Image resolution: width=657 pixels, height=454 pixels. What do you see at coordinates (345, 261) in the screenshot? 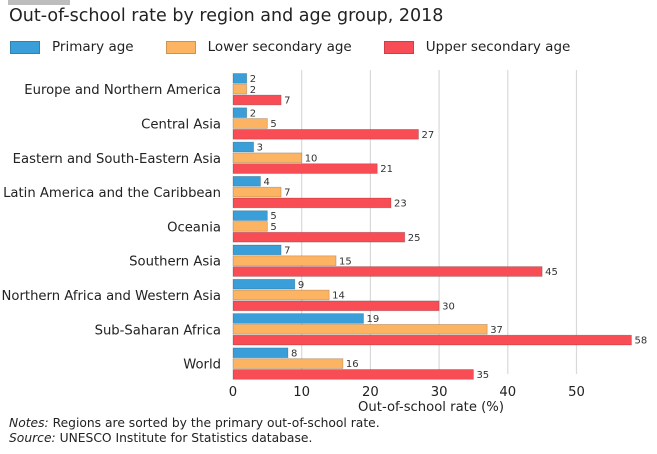
I see `bar-value-label: 15` at bounding box center [345, 261].